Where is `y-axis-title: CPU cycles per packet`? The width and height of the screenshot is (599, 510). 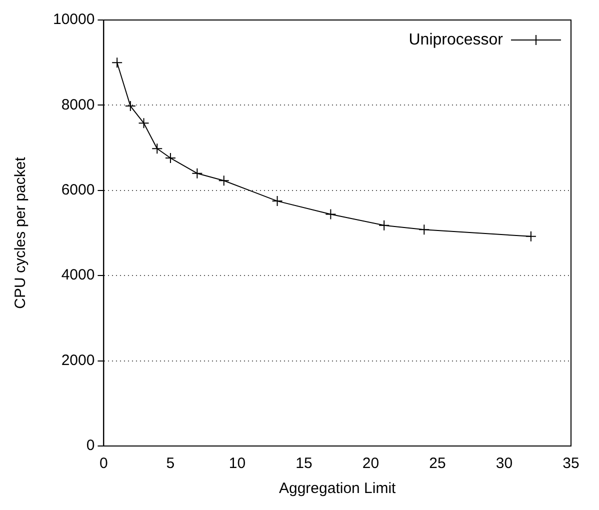 y-axis-title: CPU cycles per packet is located at coordinates (21, 232).